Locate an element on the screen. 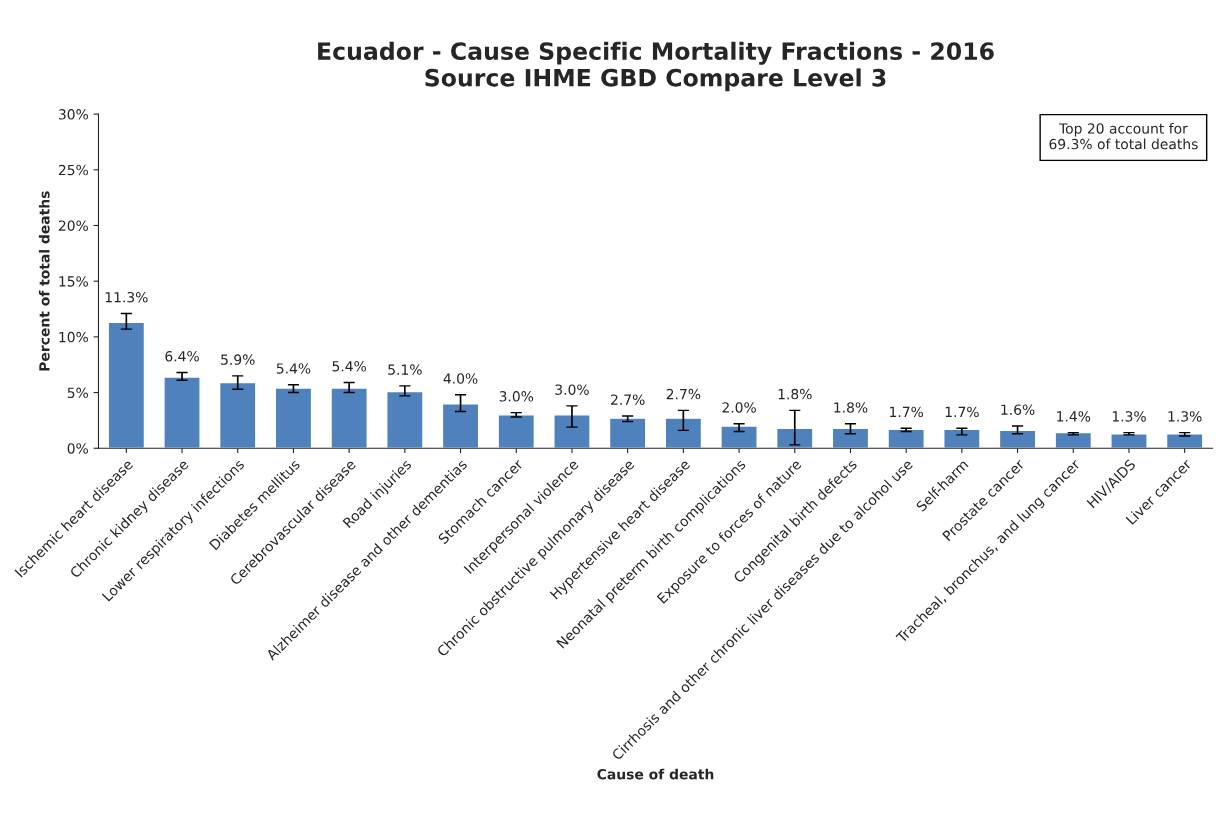  data-label: 4.0% is located at coordinates (460, 378).